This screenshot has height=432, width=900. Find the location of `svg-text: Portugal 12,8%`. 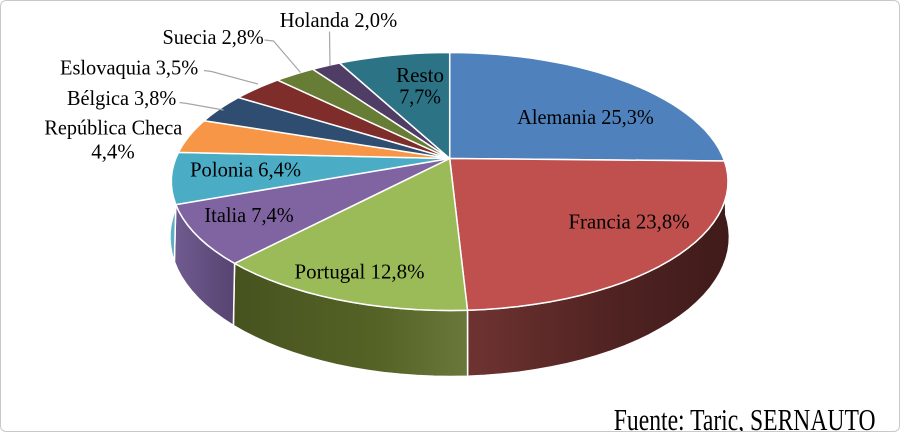

svg-text: Portugal 12,8% is located at coordinates (360, 272).